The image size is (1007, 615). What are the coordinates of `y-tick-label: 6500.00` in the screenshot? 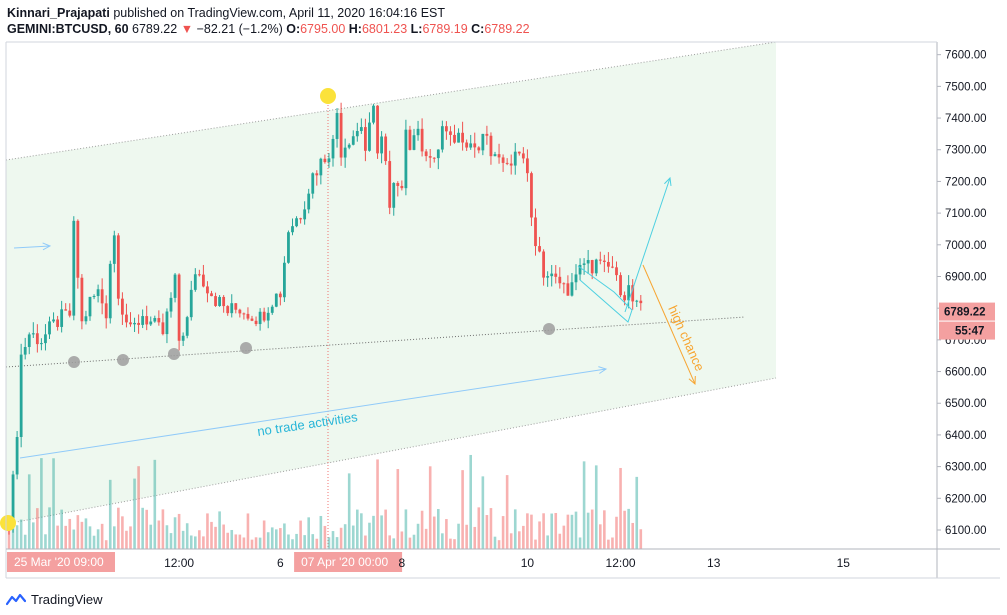 It's located at (966, 404).